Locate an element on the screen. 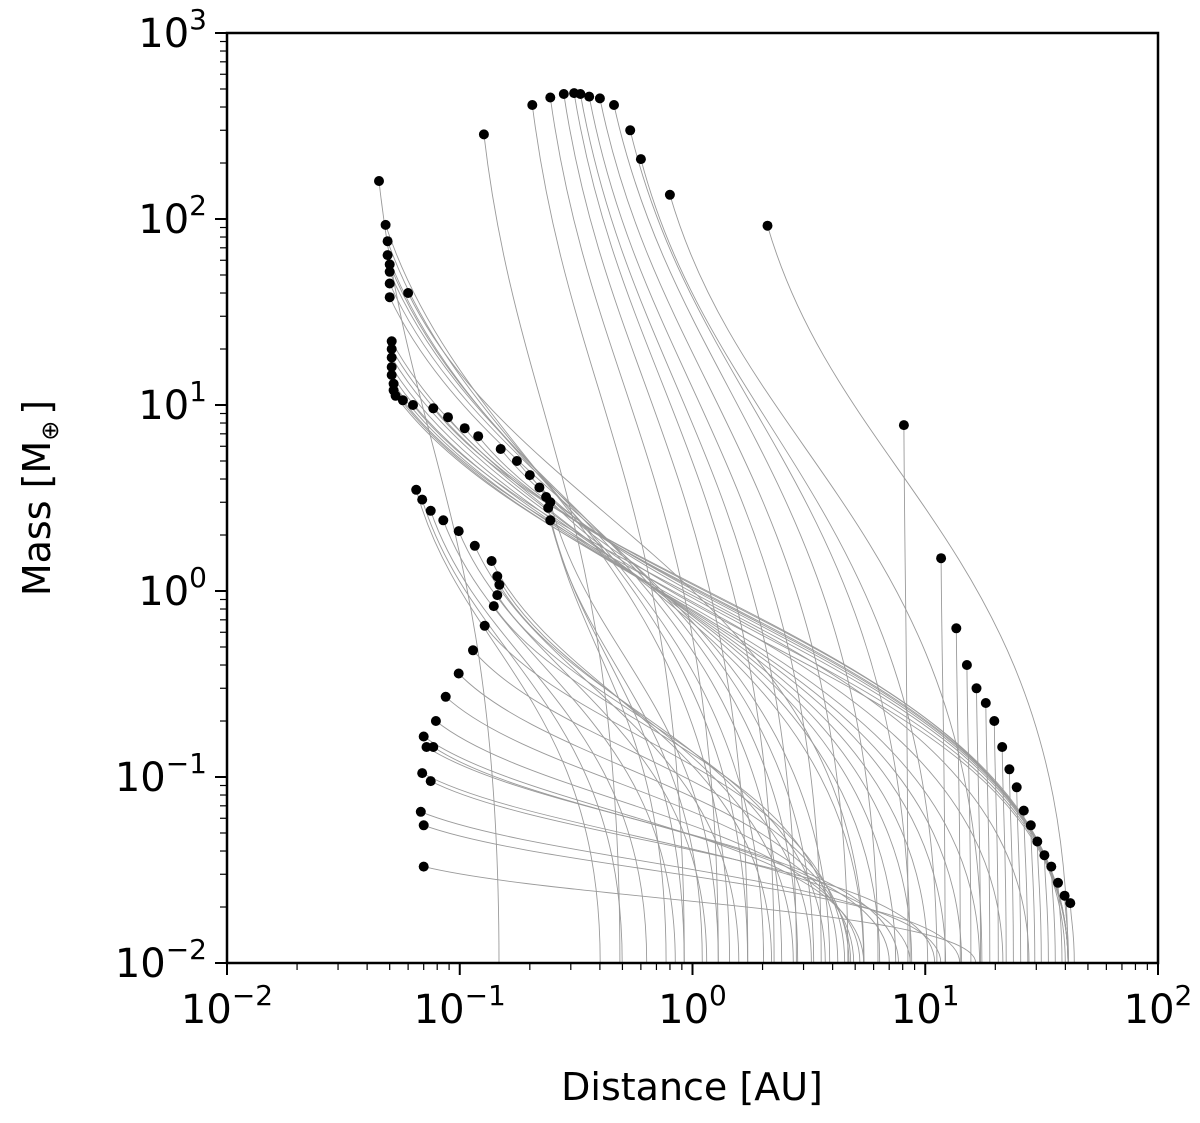 The height and width of the screenshot is (1123, 1200). x-tick-label: 10⁻¹ is located at coordinates (460, 1006).